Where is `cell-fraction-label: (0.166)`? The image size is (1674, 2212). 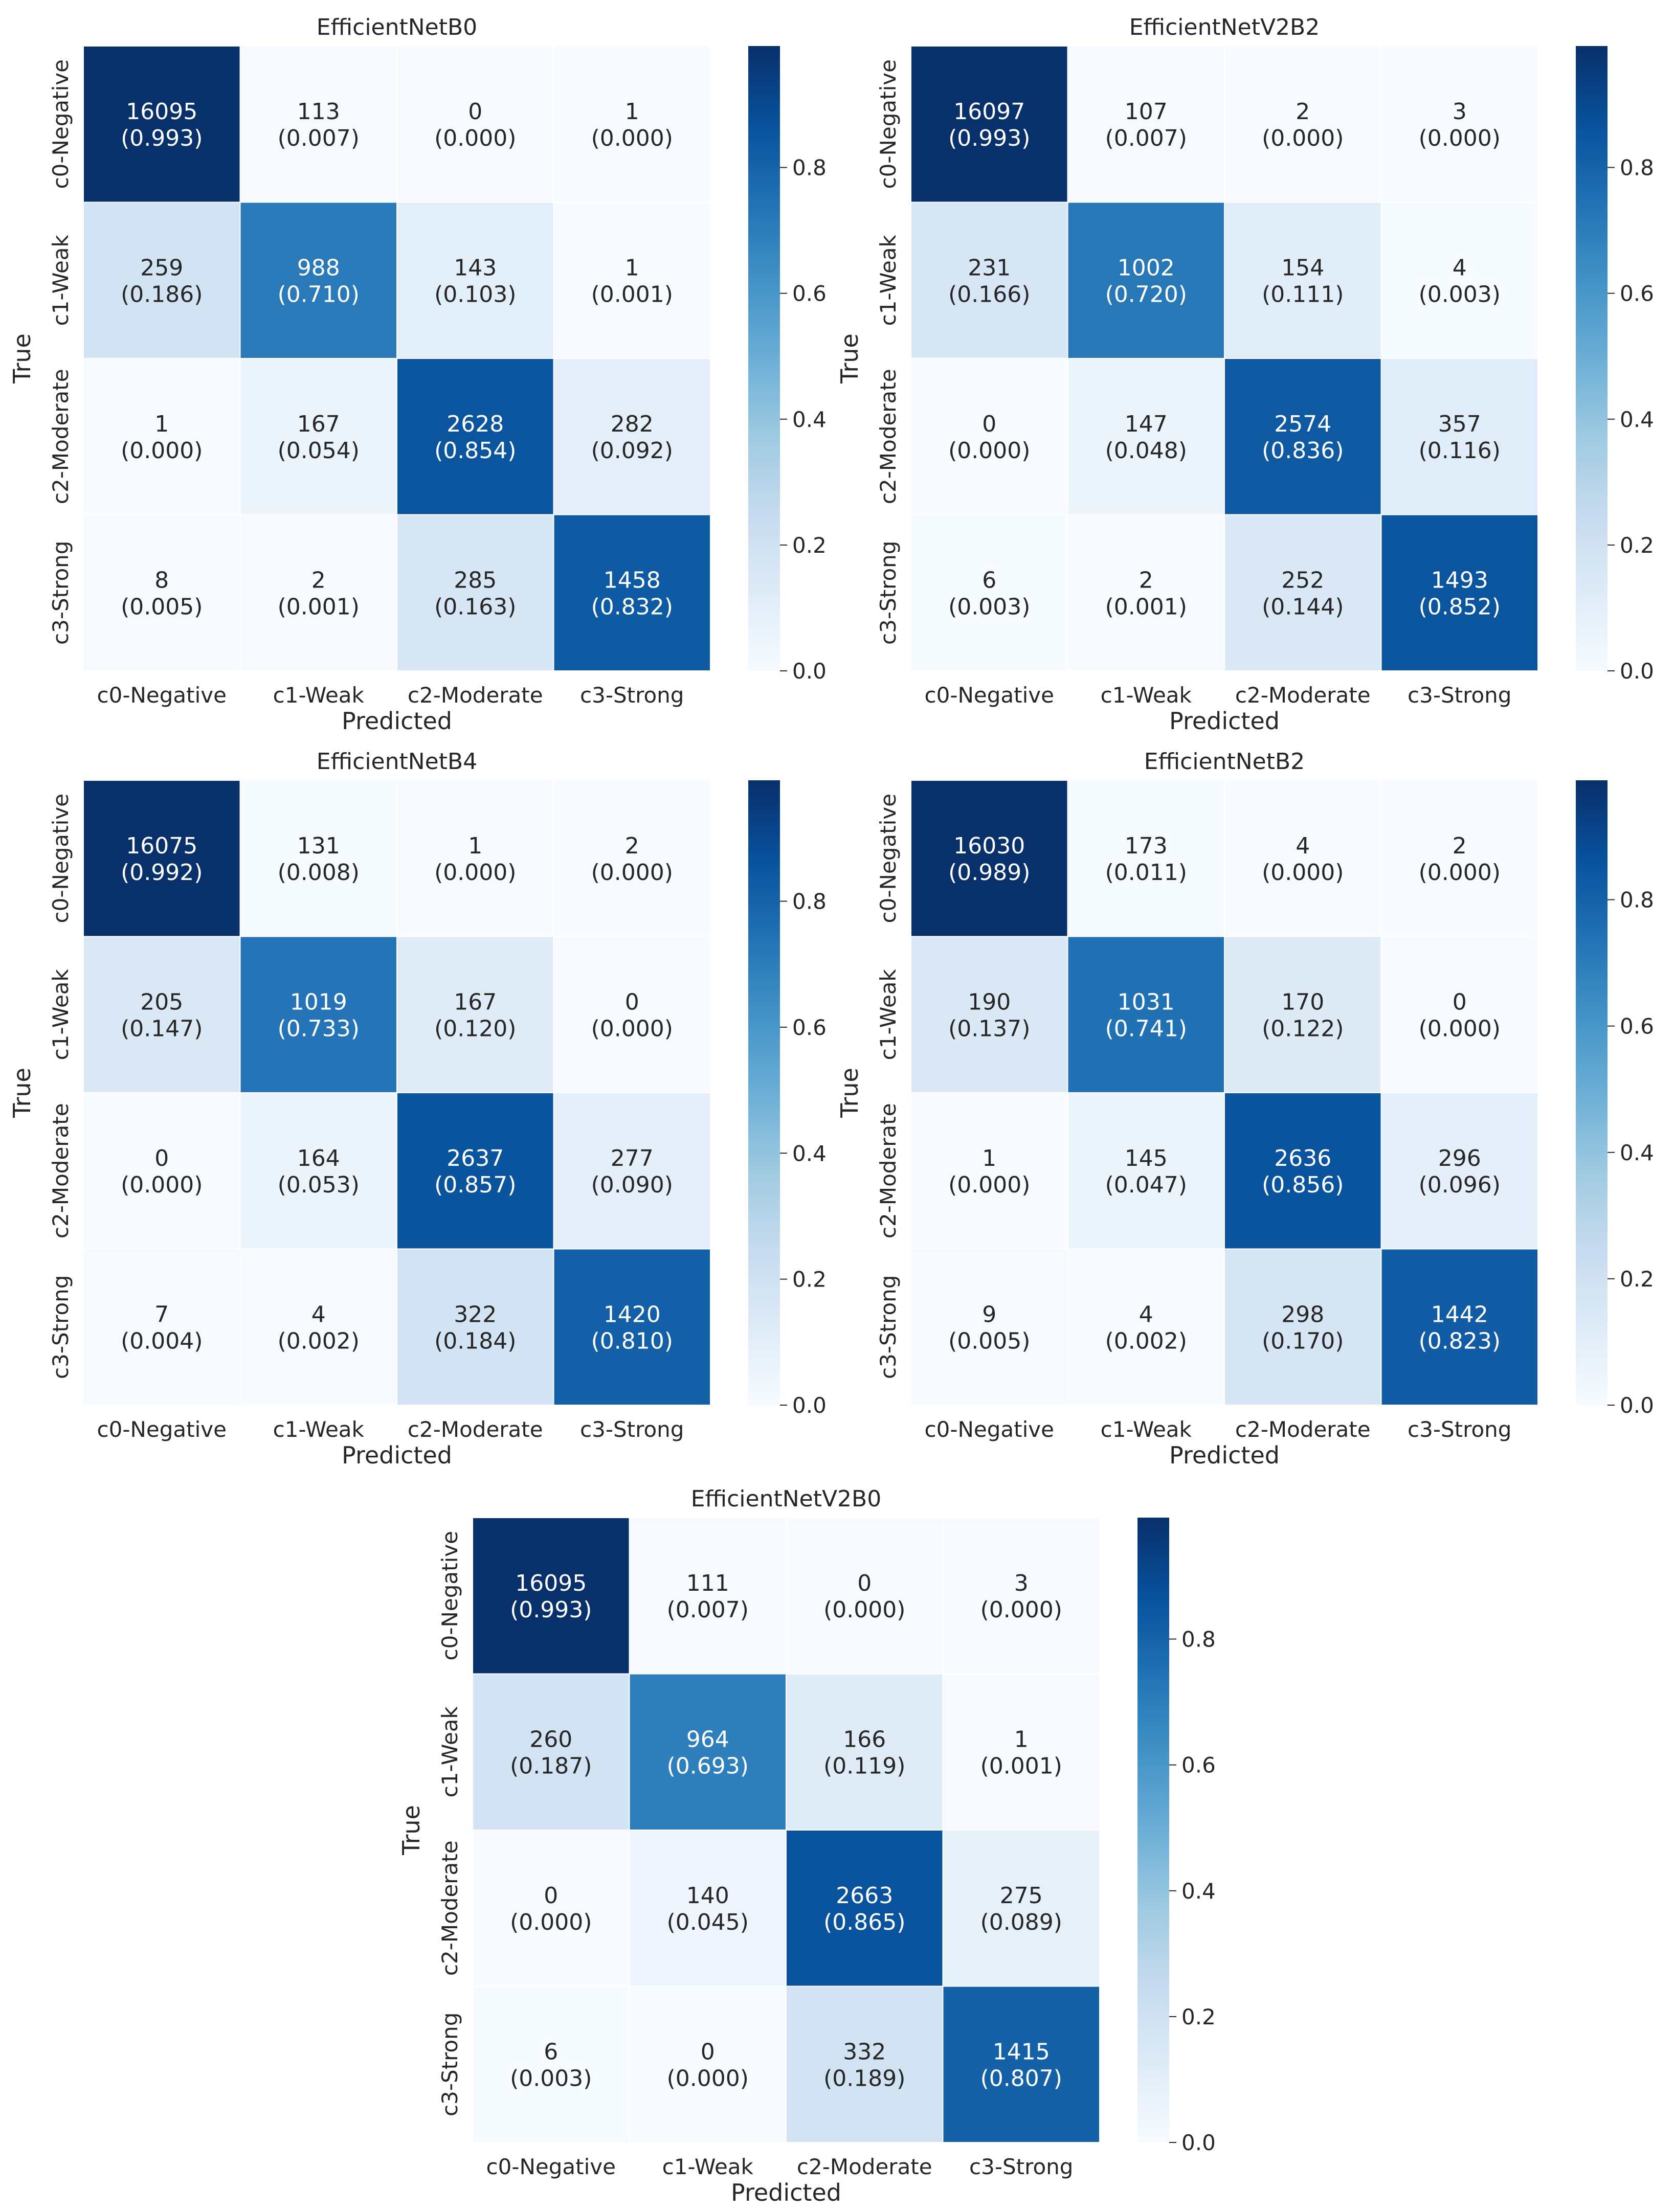 cell-fraction-label: (0.166) is located at coordinates (989, 294).